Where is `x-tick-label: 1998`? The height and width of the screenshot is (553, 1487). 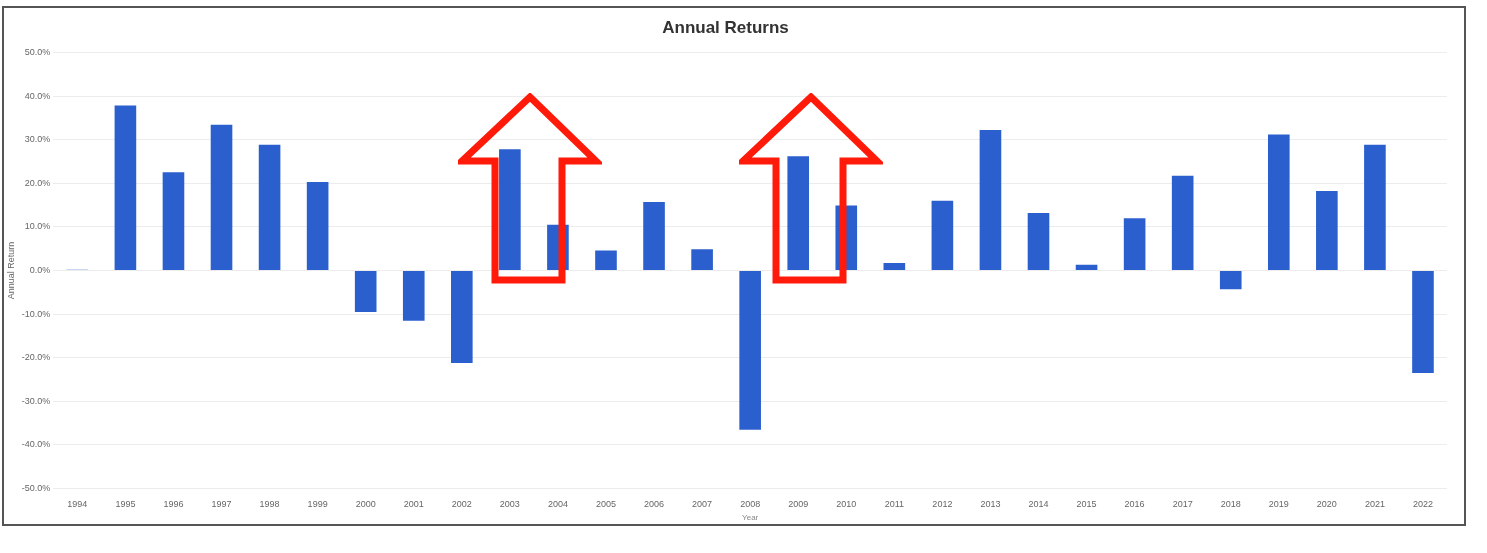 x-tick-label: 1998 is located at coordinates (269, 504).